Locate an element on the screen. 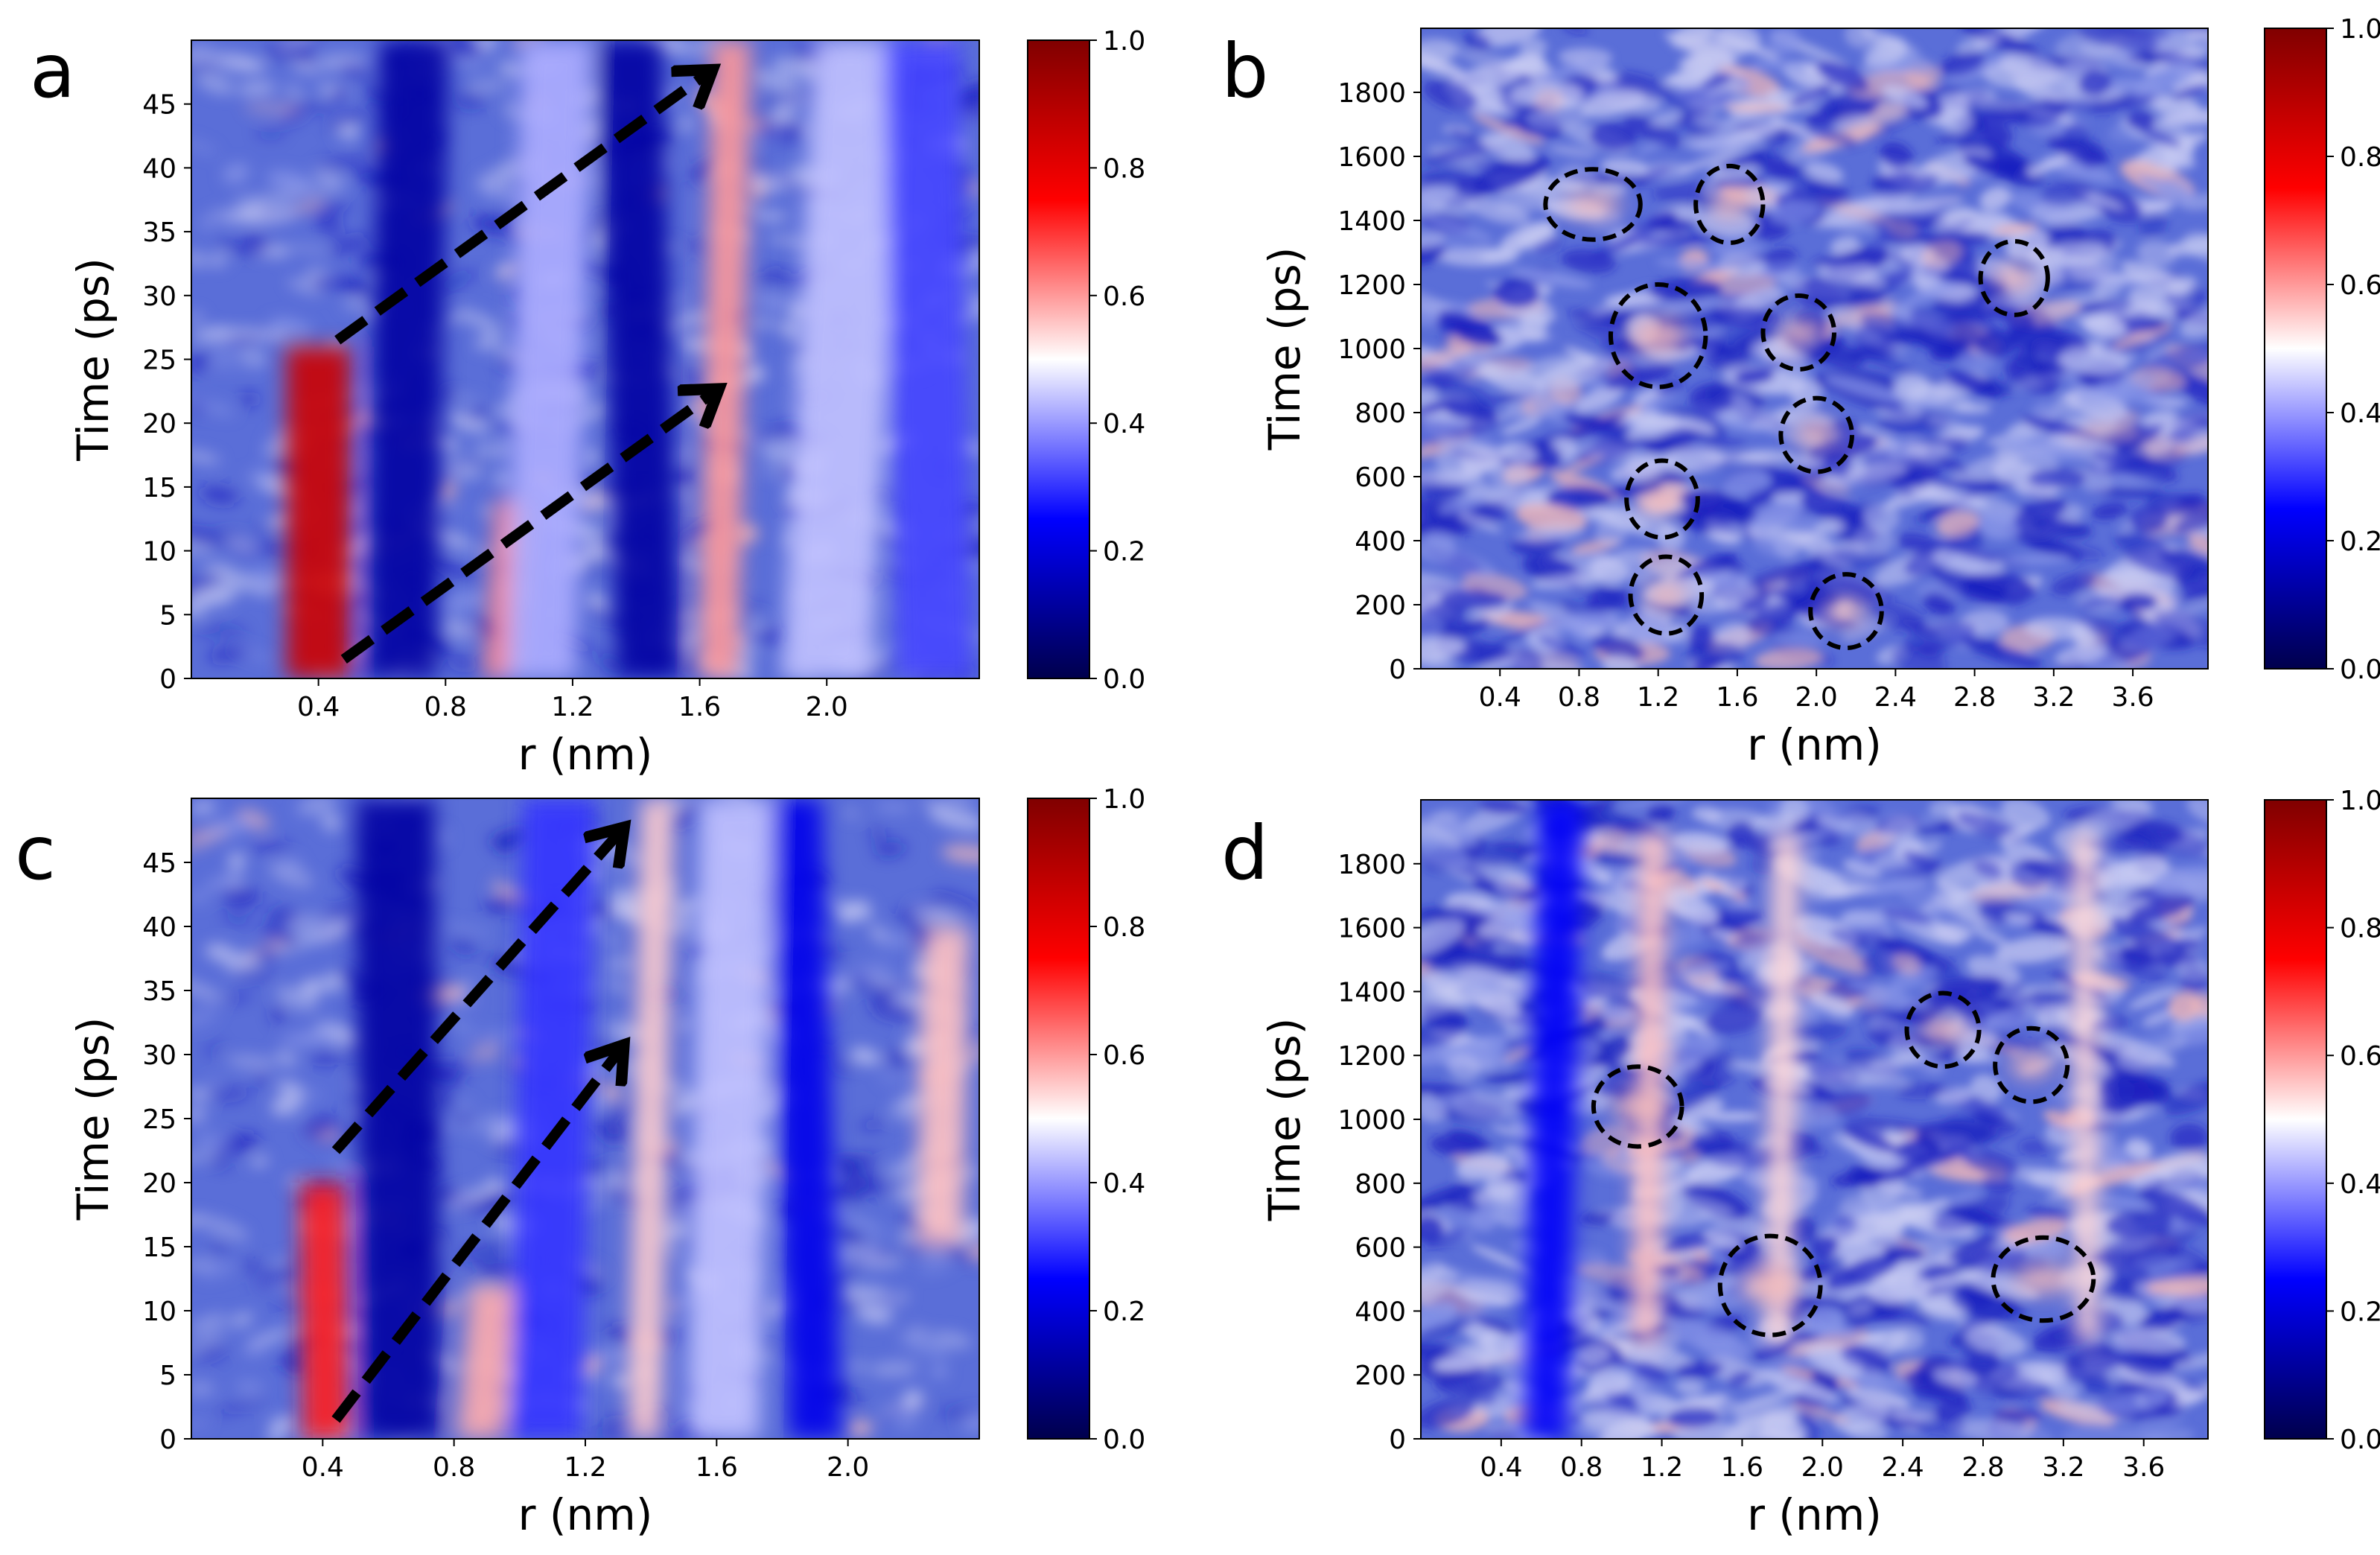 The image size is (2380, 1555). x-tick-label: 0.4 is located at coordinates (1500, 697).